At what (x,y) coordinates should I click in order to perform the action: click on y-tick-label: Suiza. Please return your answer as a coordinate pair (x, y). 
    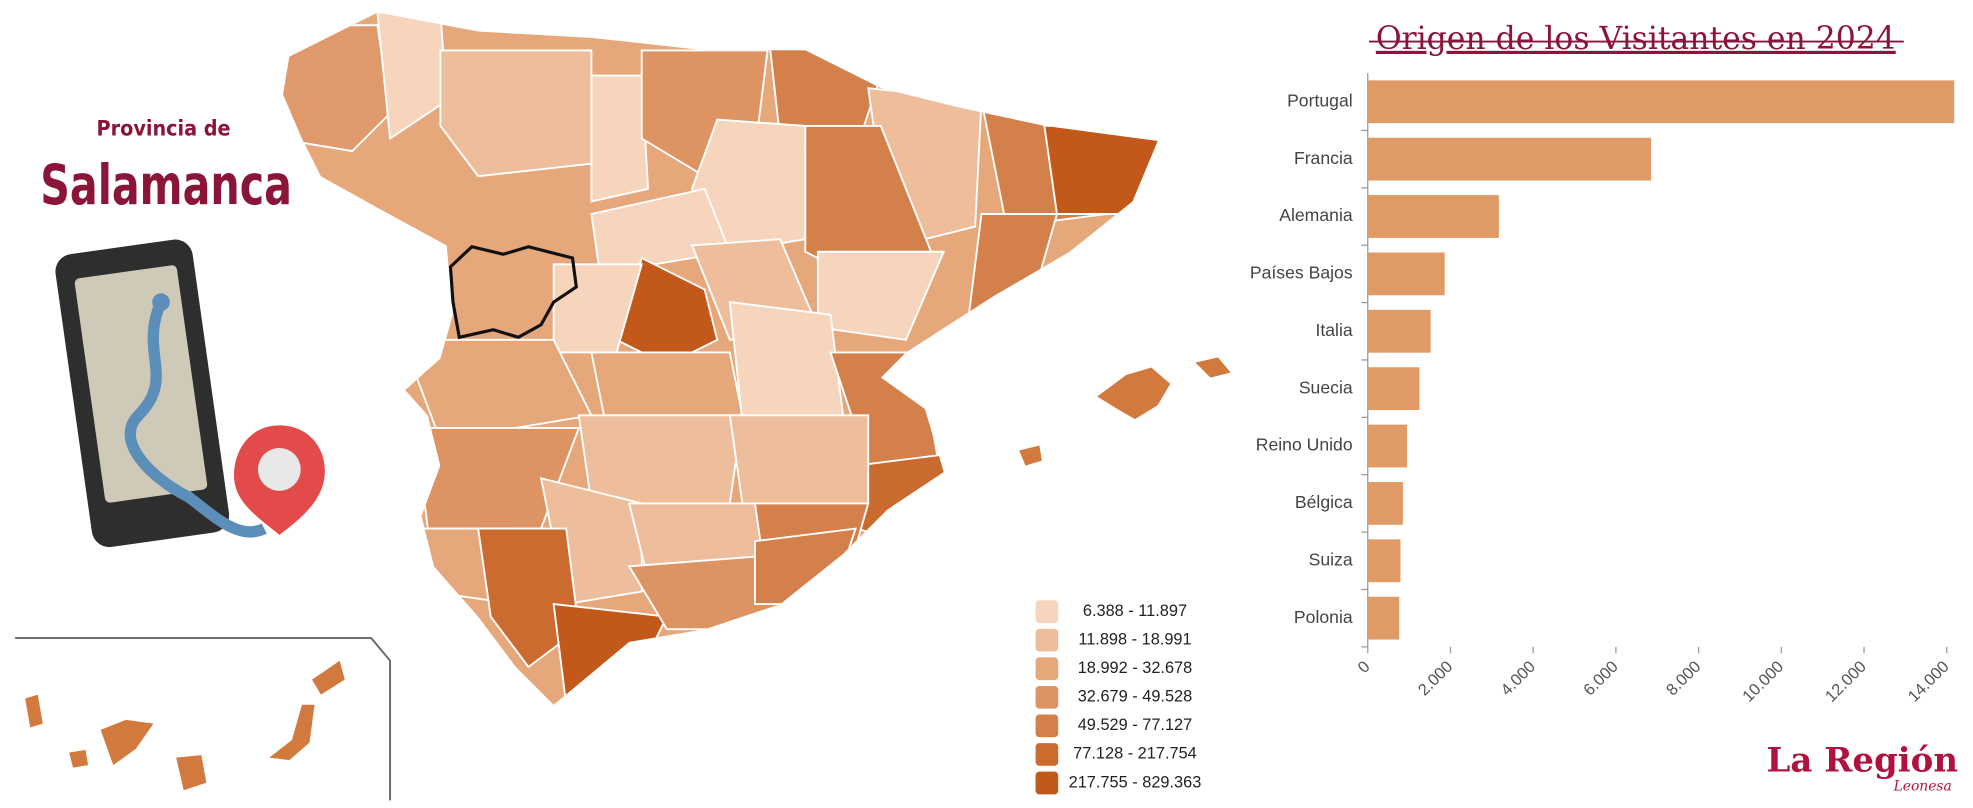
    Looking at the image, I should click on (1331, 559).